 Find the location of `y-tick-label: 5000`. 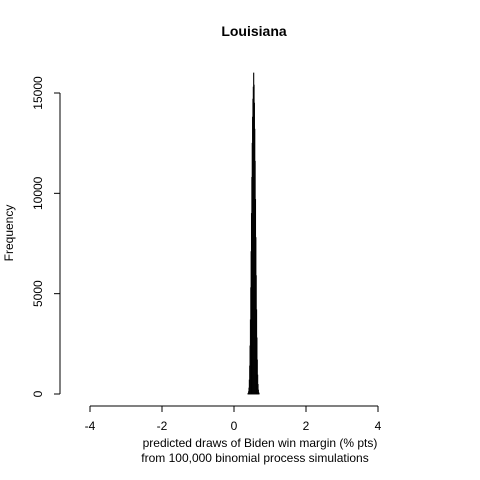

y-tick-label: 5000 is located at coordinates (38, 293).